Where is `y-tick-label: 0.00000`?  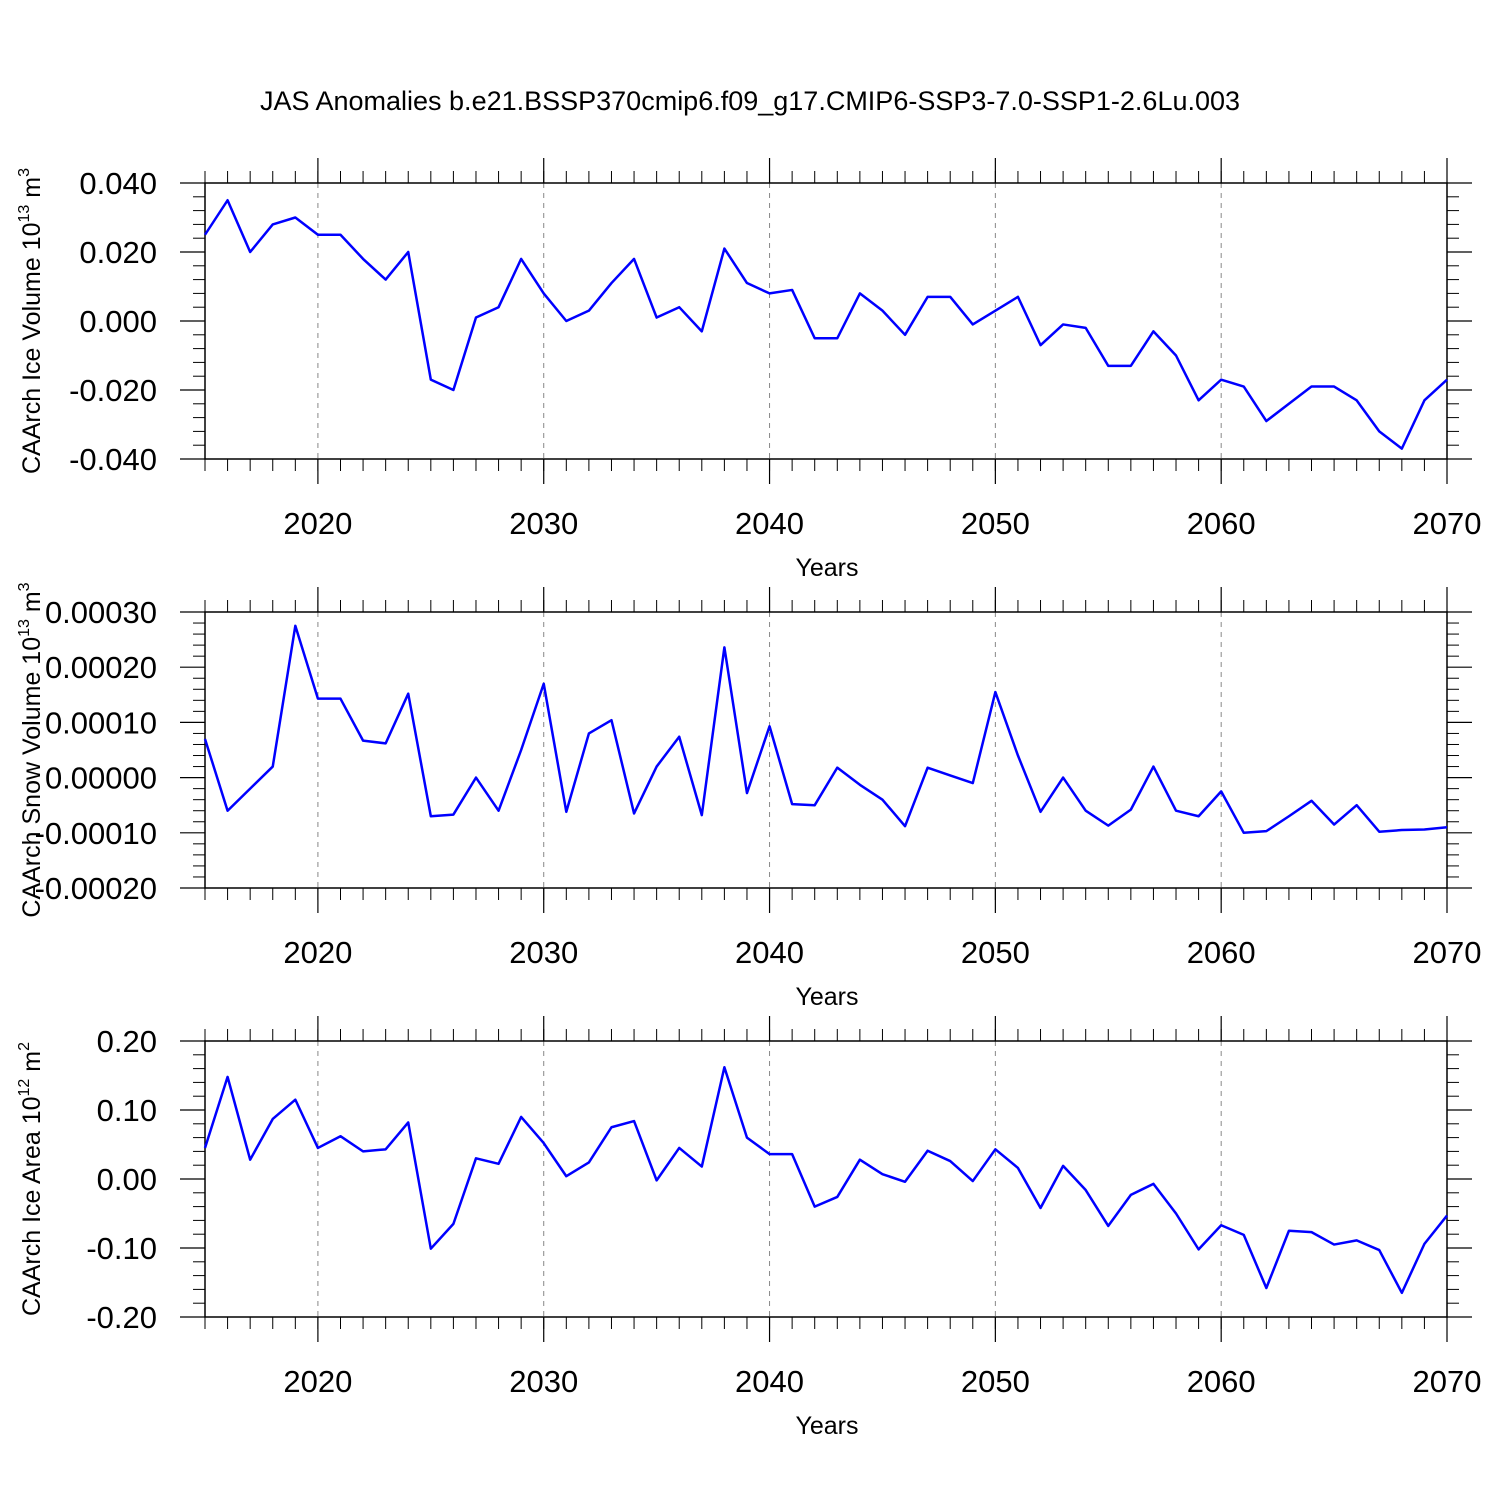
y-tick-label: 0.00000 is located at coordinates (101, 778).